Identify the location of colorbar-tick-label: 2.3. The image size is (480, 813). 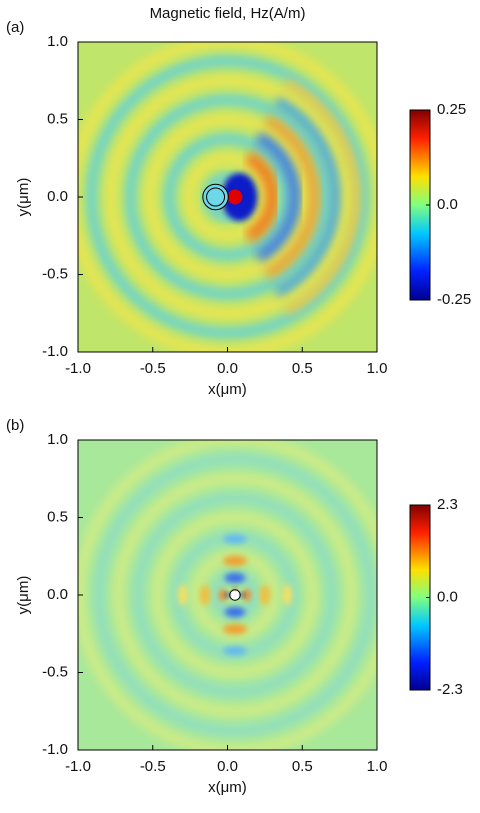
(447, 504).